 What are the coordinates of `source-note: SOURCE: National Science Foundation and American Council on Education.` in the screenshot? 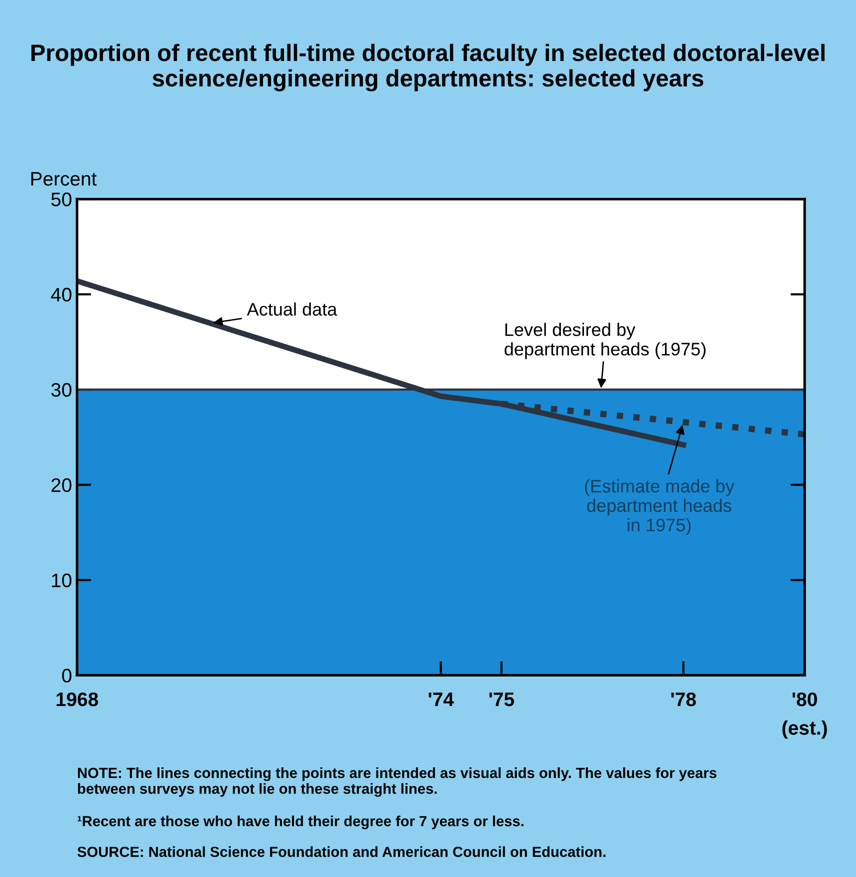 It's located at (341, 852).